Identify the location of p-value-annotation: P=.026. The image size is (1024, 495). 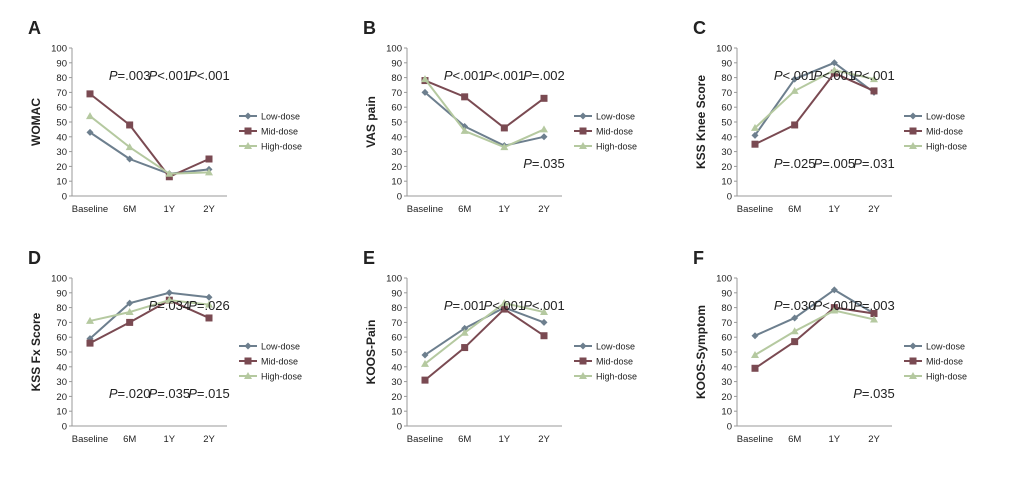
(209, 305).